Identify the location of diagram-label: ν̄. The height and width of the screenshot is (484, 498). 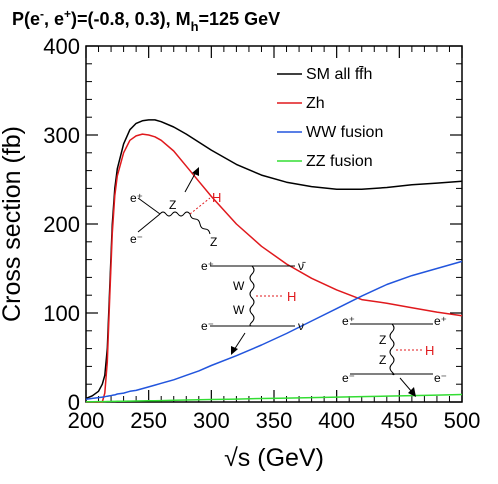
(302, 266).